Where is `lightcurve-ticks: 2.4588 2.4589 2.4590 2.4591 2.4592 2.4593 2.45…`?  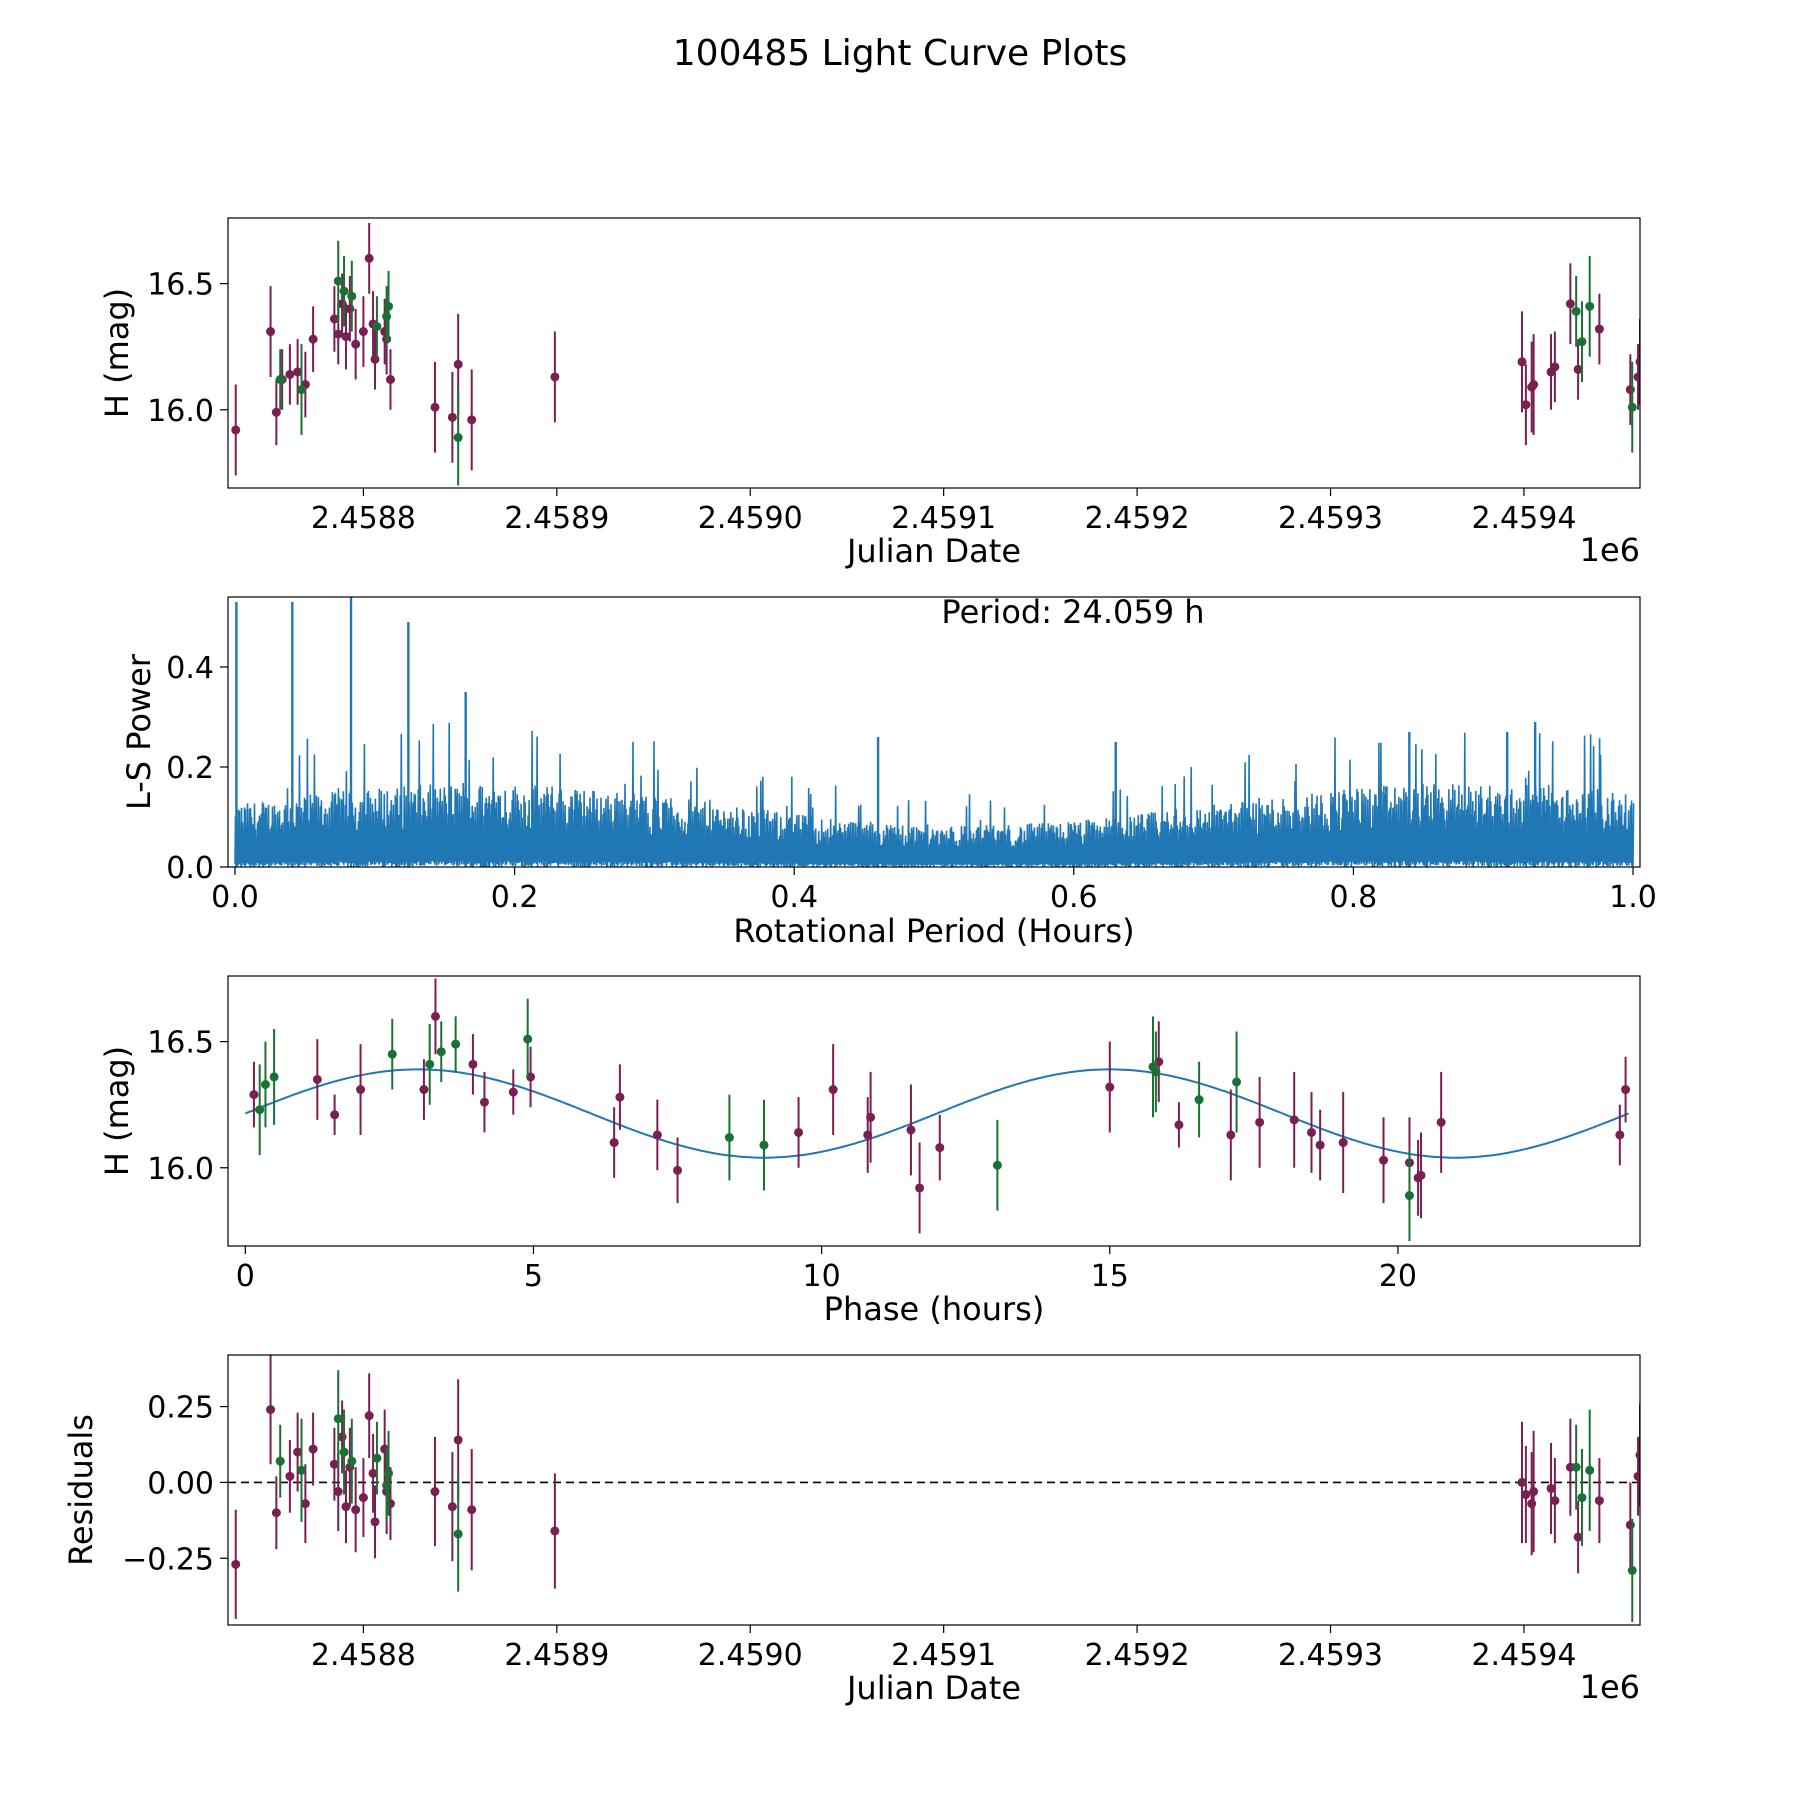
lightcurve-ticks: 2.4588 2.4589 2.4590 2.4591 2.4592 2.4593 2.45… is located at coordinates (861, 402).